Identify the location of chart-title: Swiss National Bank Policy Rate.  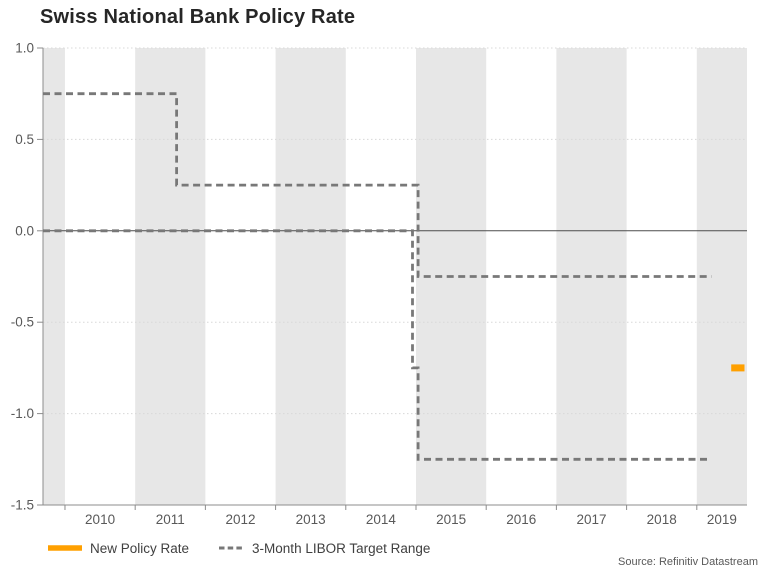
(198, 17).